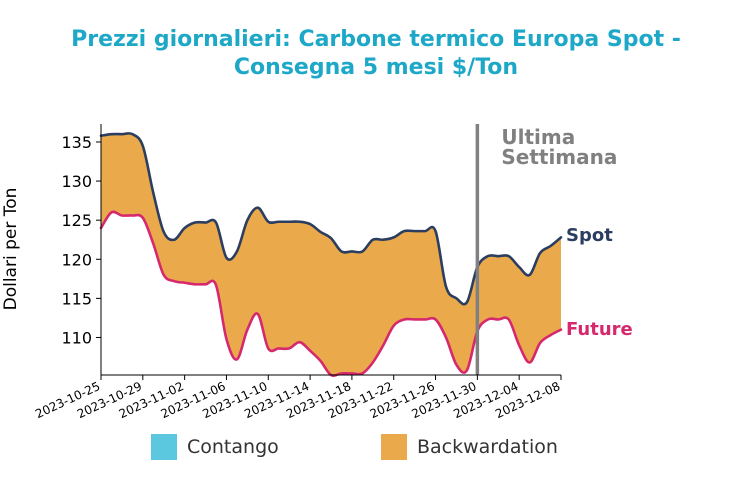  Describe the element at coordinates (76, 298) in the screenshot. I see `y-tick-label: 115` at that location.